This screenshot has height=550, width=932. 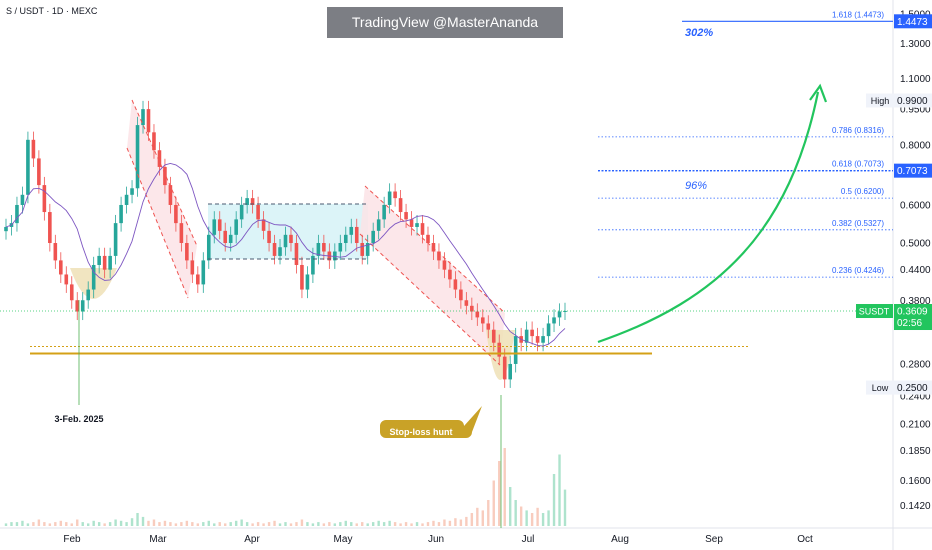 I want to click on side-label-text: High, so click(x=880, y=101).